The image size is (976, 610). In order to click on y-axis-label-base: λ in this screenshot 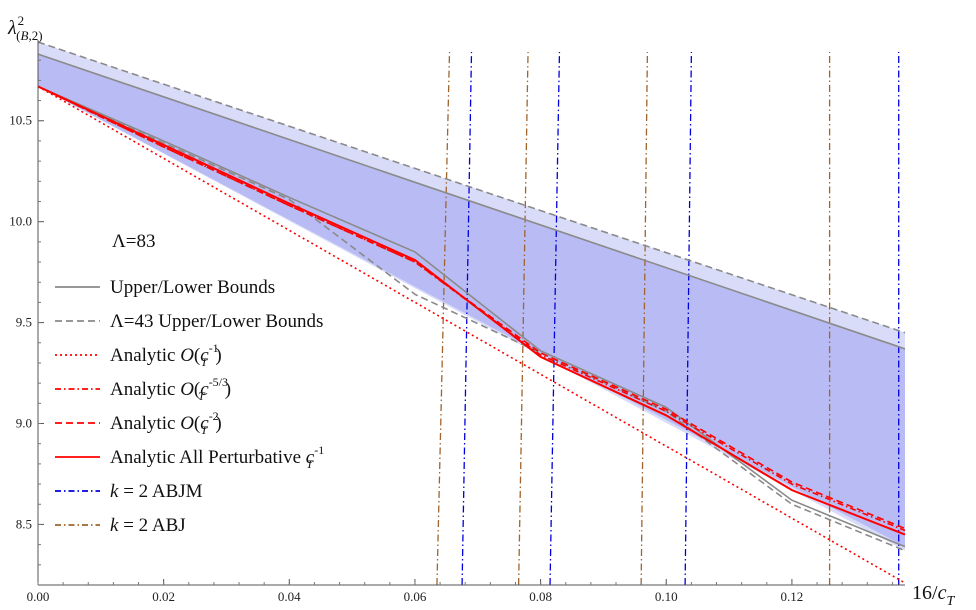, I will do `click(12, 28)`.